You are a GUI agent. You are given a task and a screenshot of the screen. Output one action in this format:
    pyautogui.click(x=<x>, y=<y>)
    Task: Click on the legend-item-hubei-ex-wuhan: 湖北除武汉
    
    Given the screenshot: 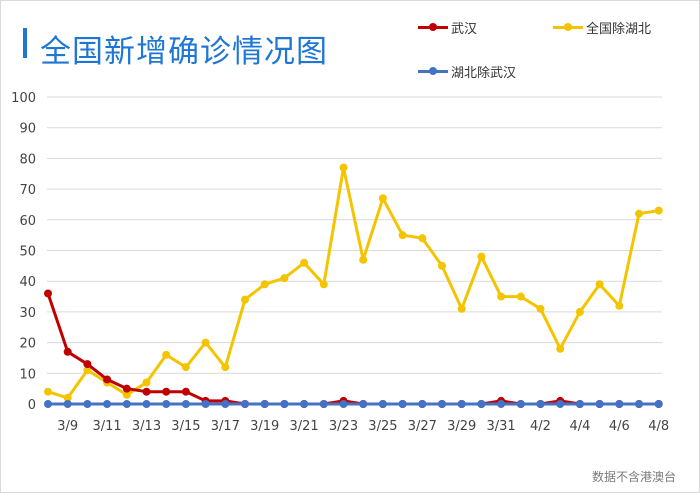 What is the action you would take?
    pyautogui.click(x=467, y=72)
    